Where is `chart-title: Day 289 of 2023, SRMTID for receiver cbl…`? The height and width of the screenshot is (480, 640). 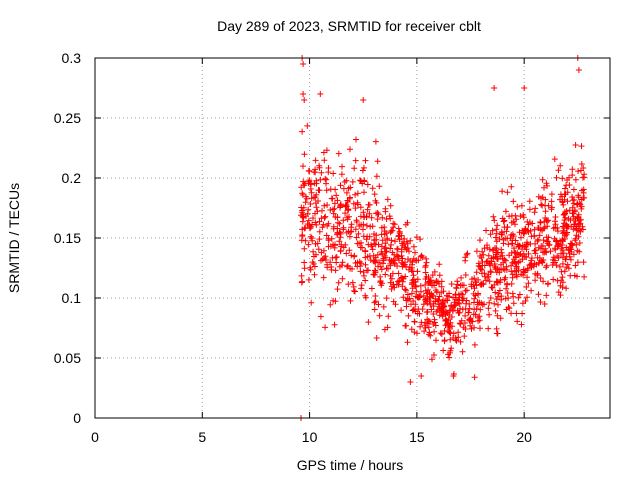 chart-title: Day 289 of 2023, SRMTID for receiver cbl… is located at coordinates (349, 26).